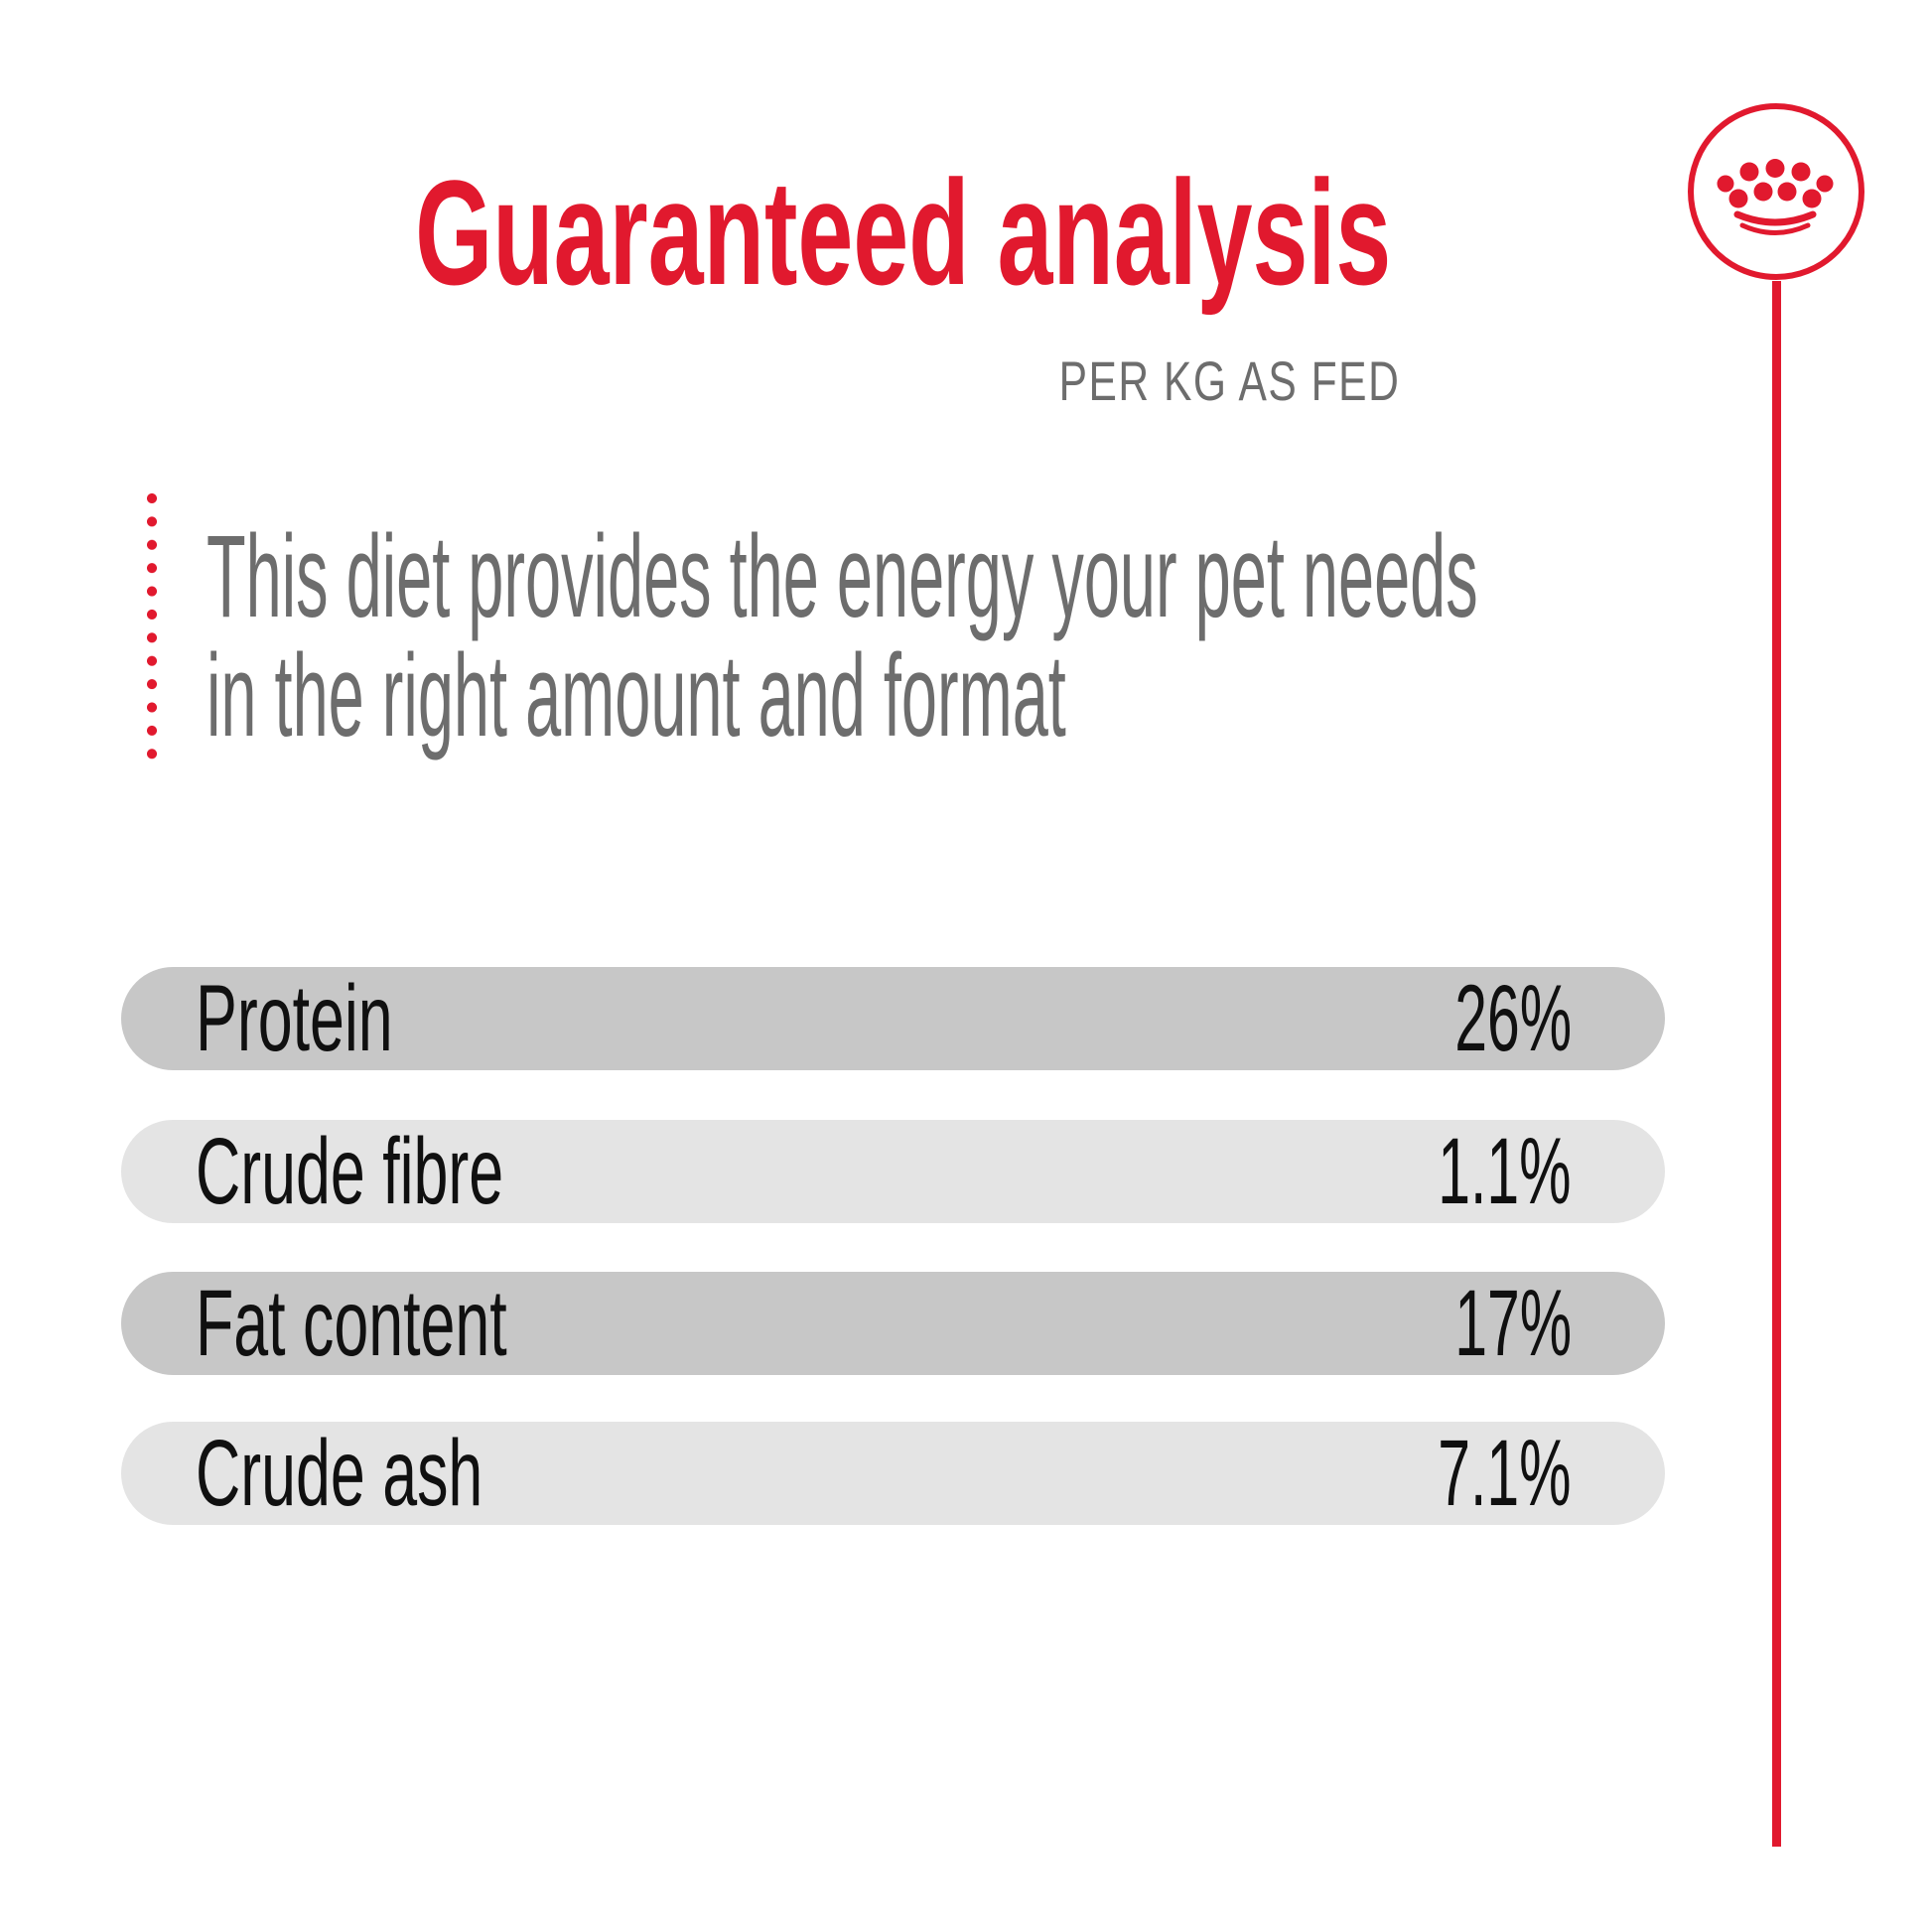 The width and height of the screenshot is (1932, 1932). I want to click on row-value: 7.1%, so click(1505, 1473).